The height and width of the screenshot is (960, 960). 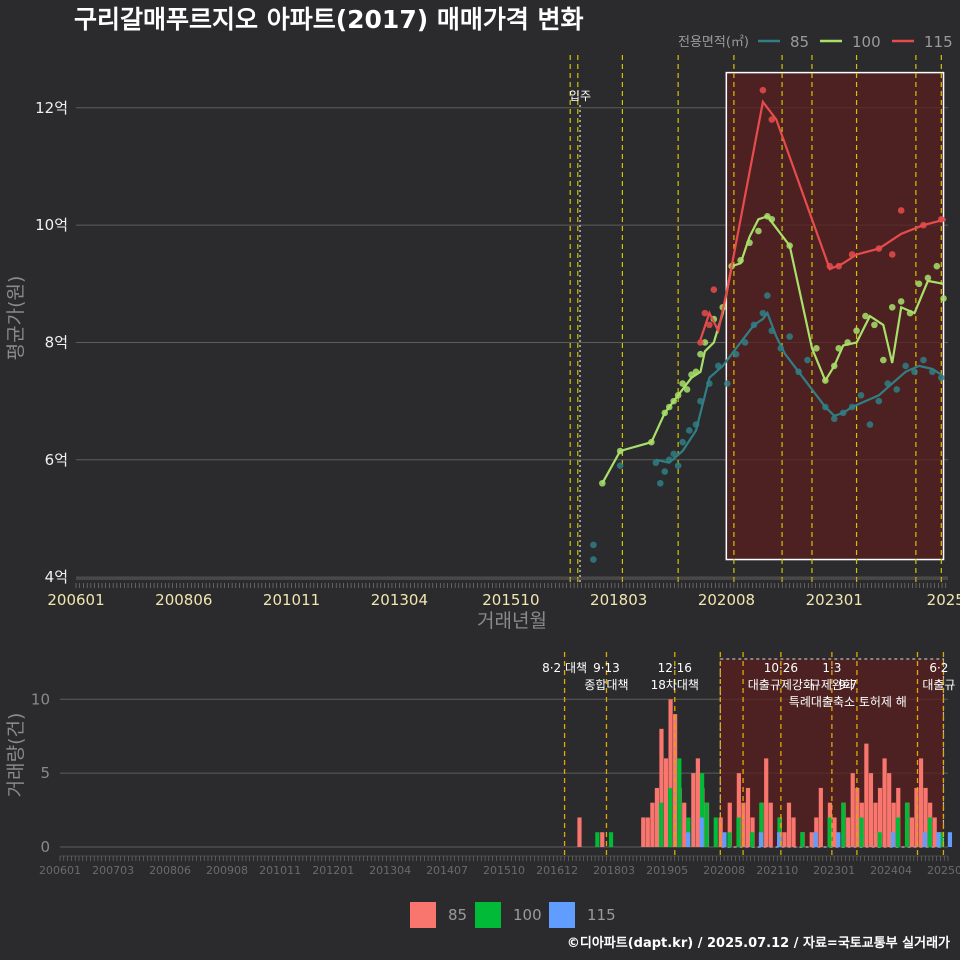 What do you see at coordinates (834, 870) in the screenshot?
I see `bottom-x-tick-label: 202301` at bounding box center [834, 870].